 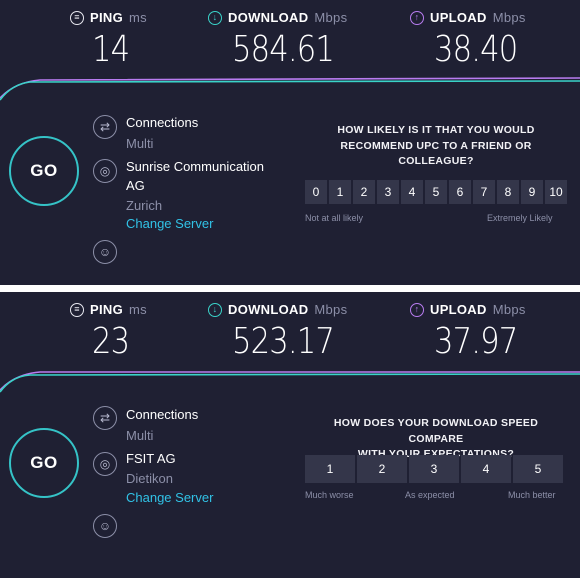 I want to click on upload-metric: ↑ UPLOAD Mbps 37.97, so click(x=471, y=332).